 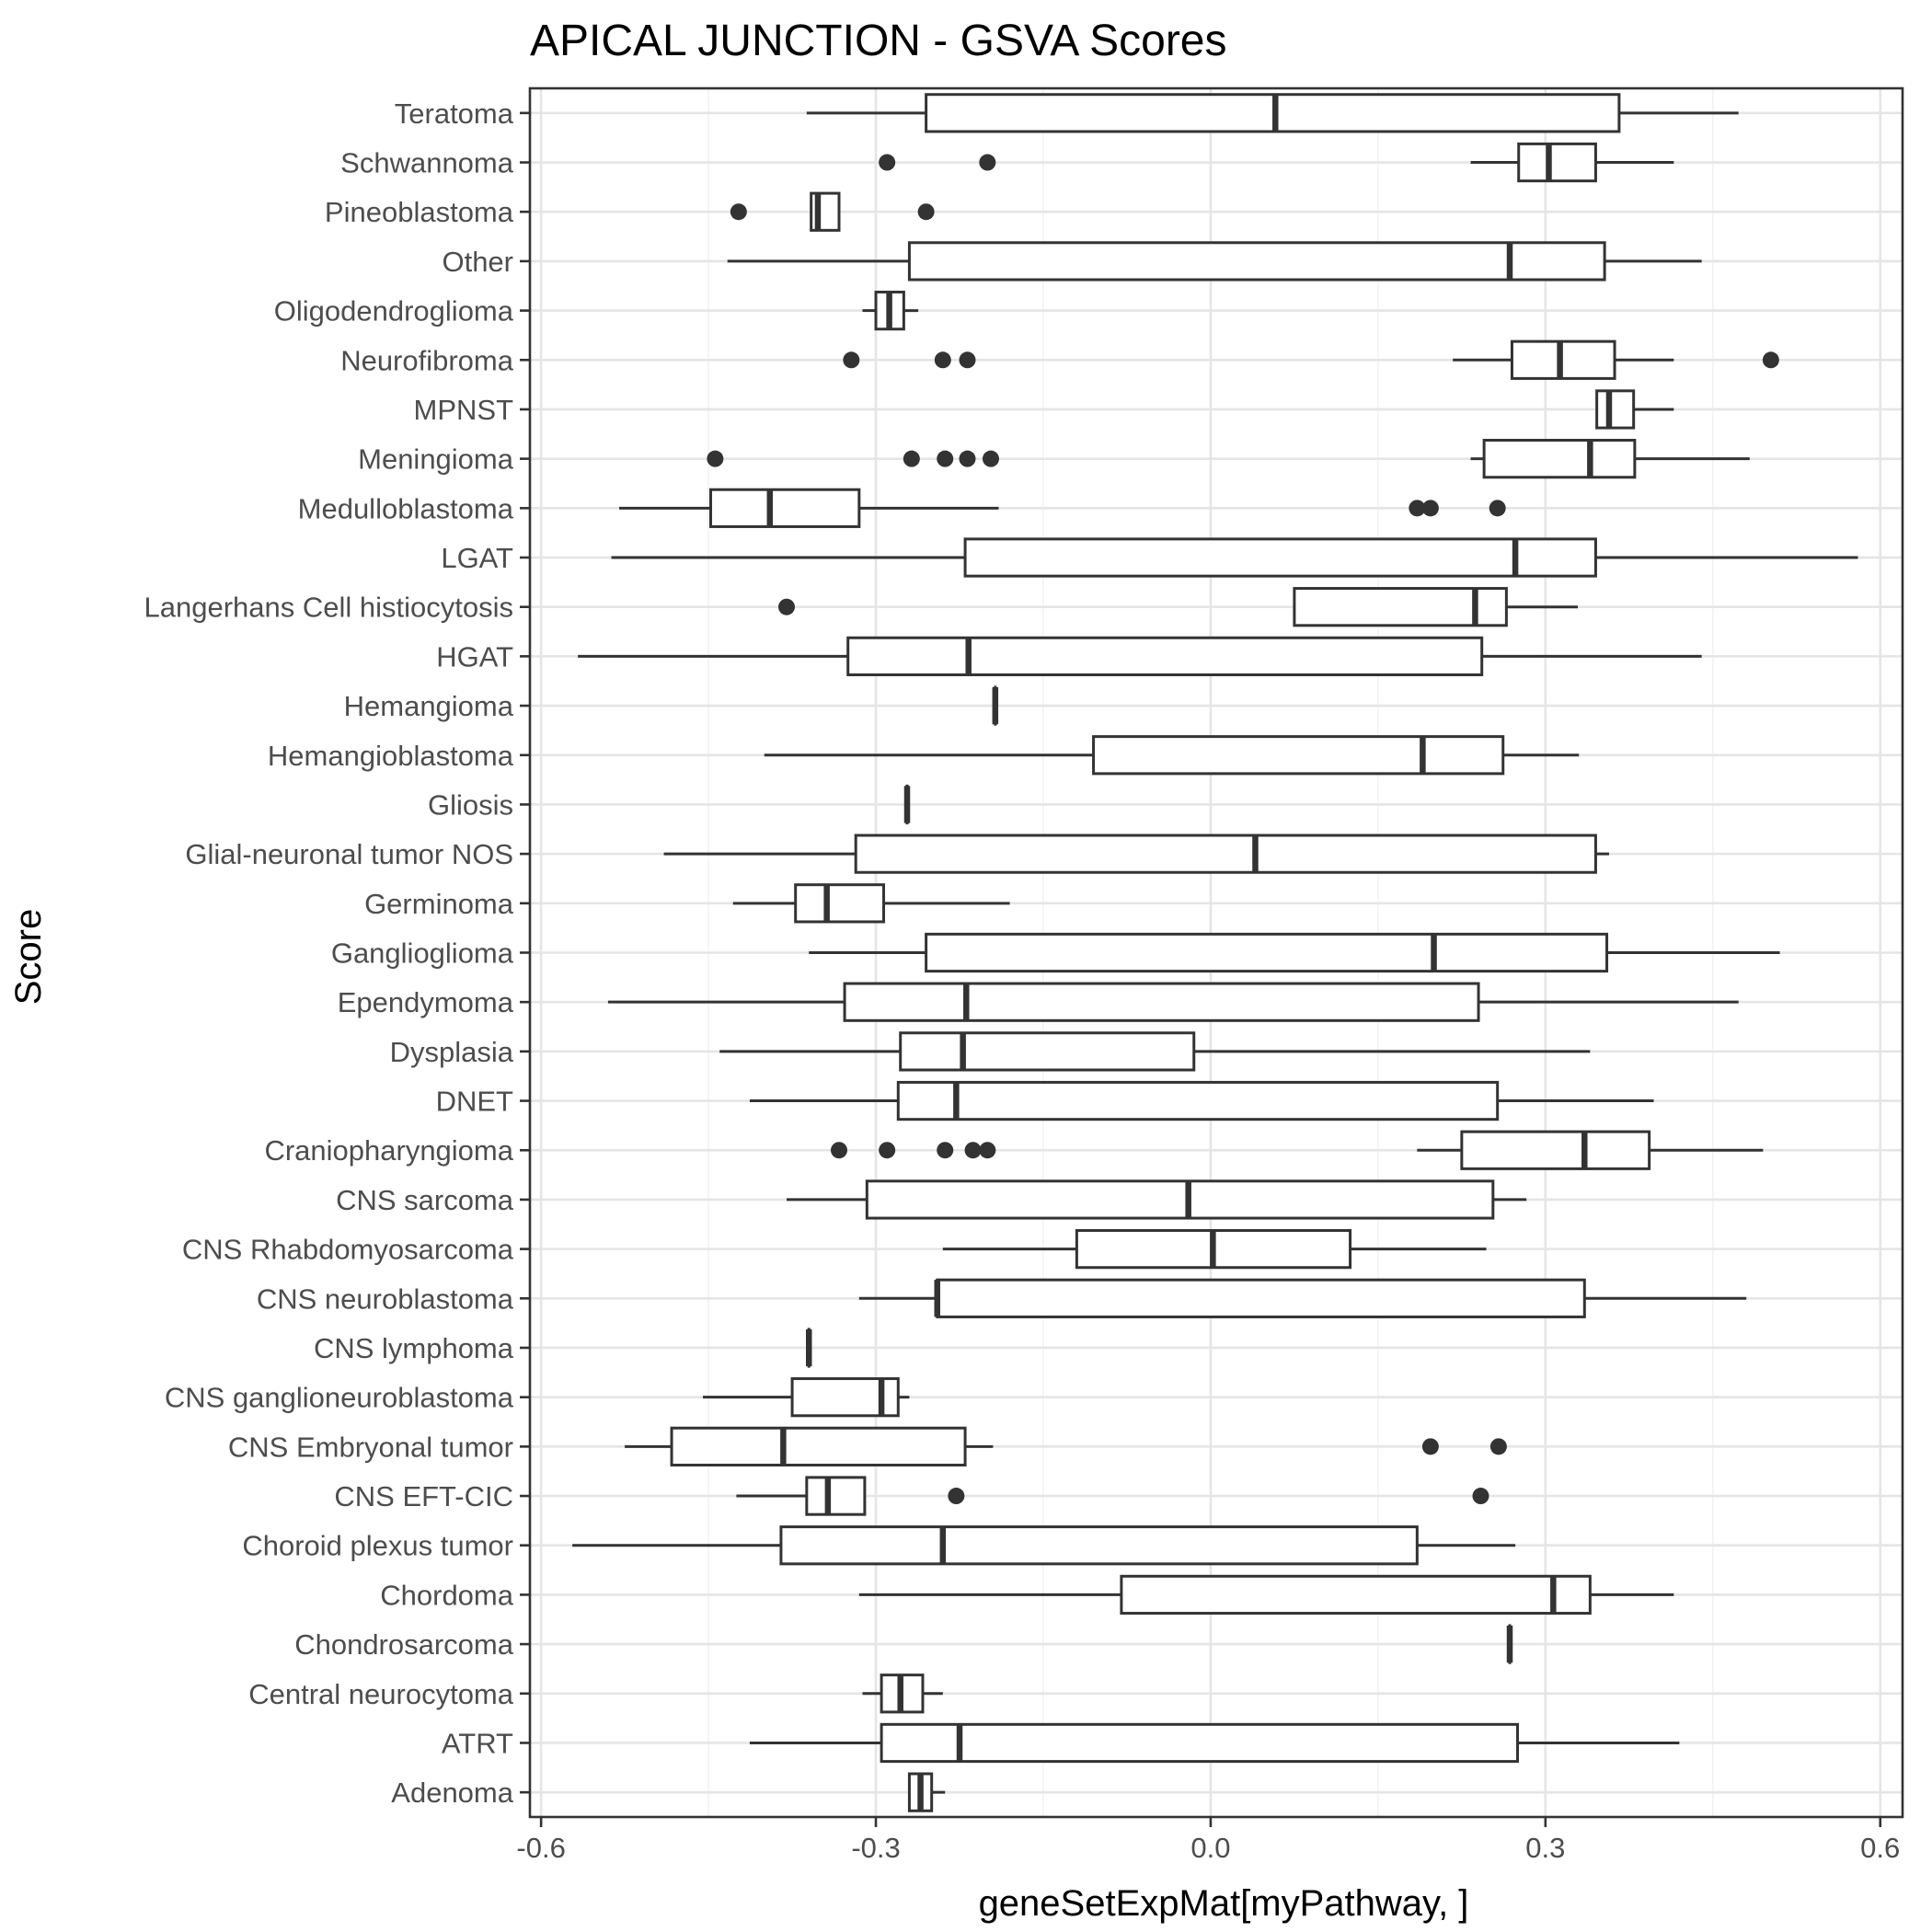 What do you see at coordinates (452, 1793) in the screenshot?
I see `y-tick-label: Adenoma` at bounding box center [452, 1793].